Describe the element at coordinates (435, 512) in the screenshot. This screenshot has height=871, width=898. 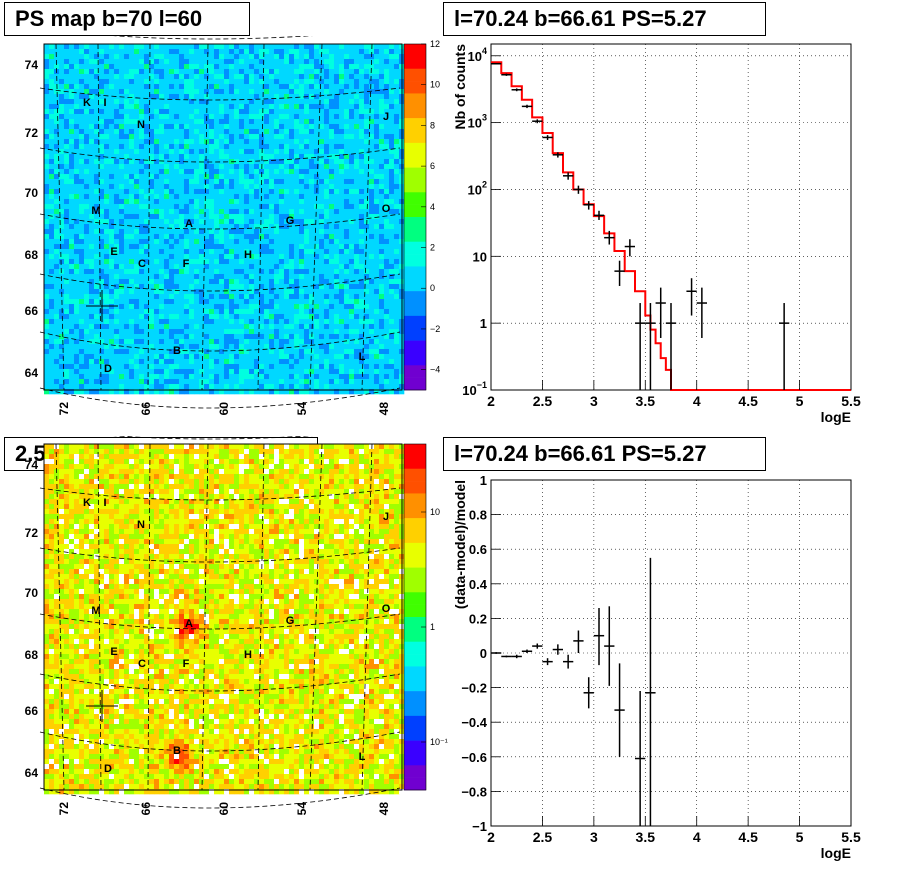
I see `colorbar-tick-label: 10` at that location.